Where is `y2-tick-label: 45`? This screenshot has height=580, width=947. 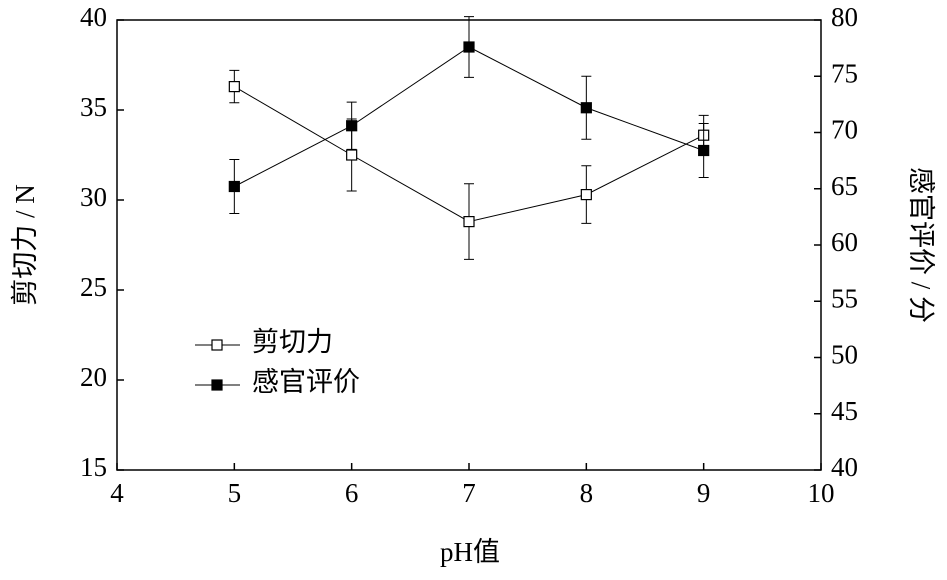 y2-tick-label: 45 is located at coordinates (844, 411).